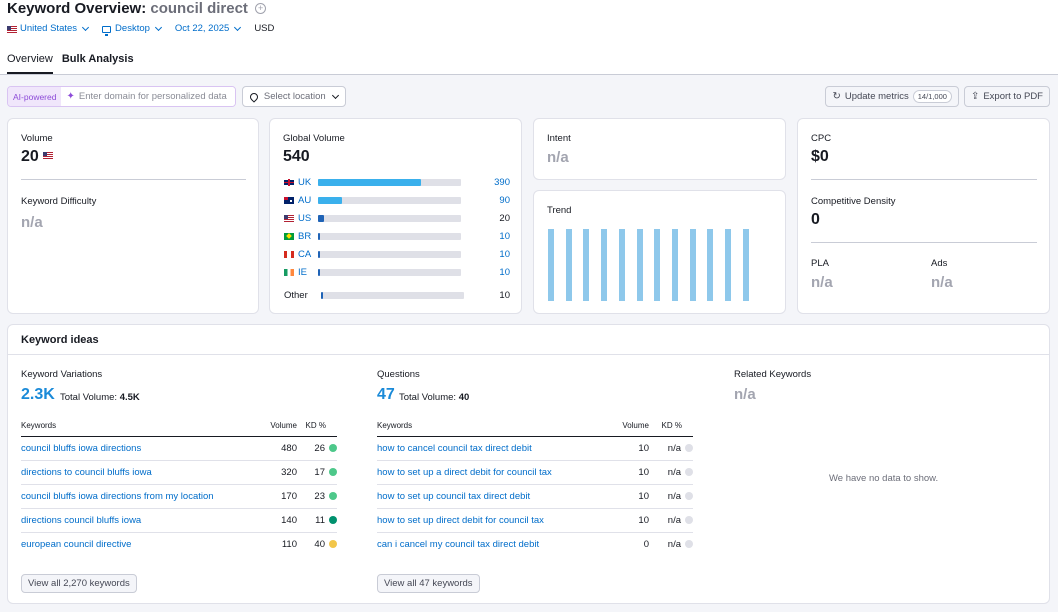 The width and height of the screenshot is (1058, 612). I want to click on keyword-link: how to set up council tax direct debit, so click(490, 496).